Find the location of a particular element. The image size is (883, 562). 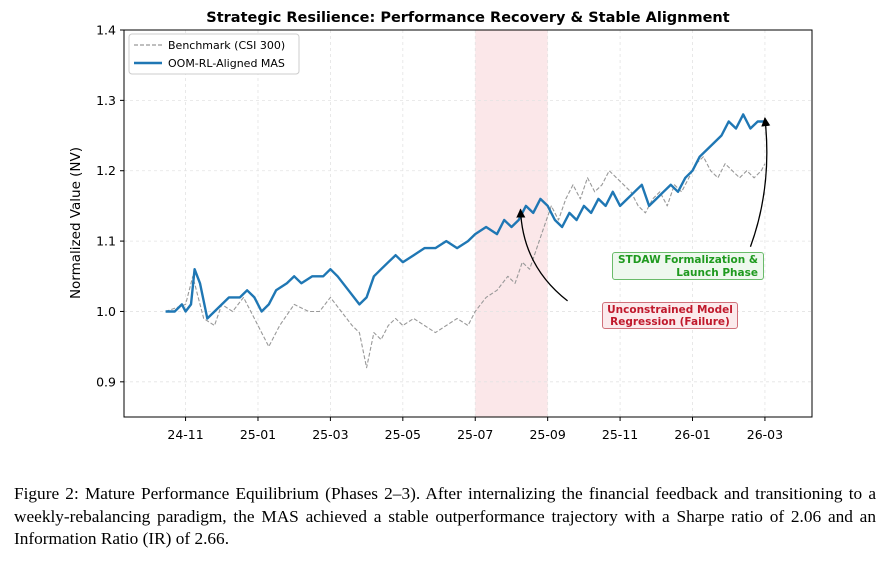

annotation-failure-line2: Regression (Failure) is located at coordinates (670, 322).